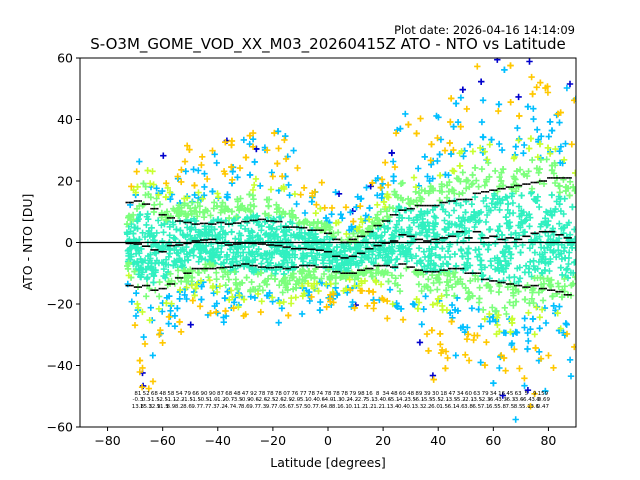  Describe the element at coordinates (273, 440) in the screenshot. I see `x-tick-label: −20` at that location.